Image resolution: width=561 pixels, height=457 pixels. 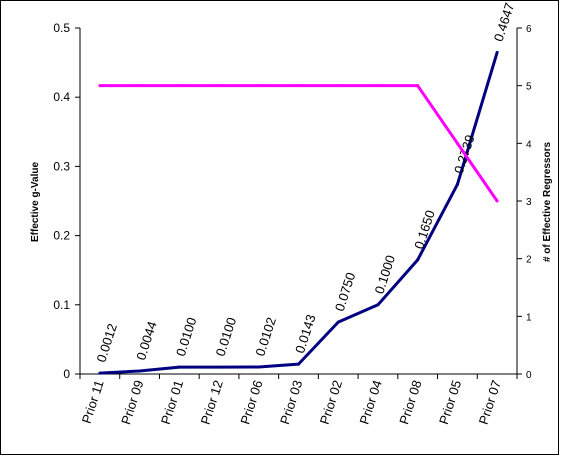 What do you see at coordinates (61, 28) in the screenshot?
I see `y-tick-label: 0.5` at bounding box center [61, 28].